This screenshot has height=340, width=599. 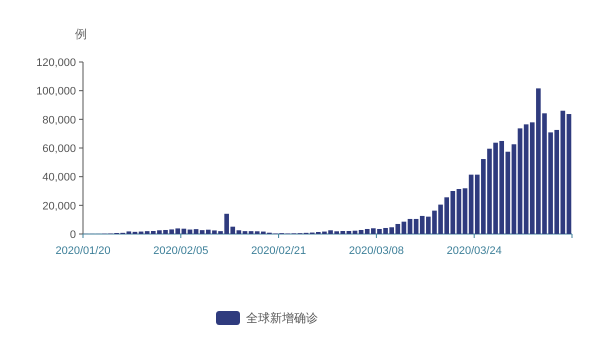 What do you see at coordinates (278, 251) in the screenshot?
I see `x-tick-label: 2020/02/21` at bounding box center [278, 251].